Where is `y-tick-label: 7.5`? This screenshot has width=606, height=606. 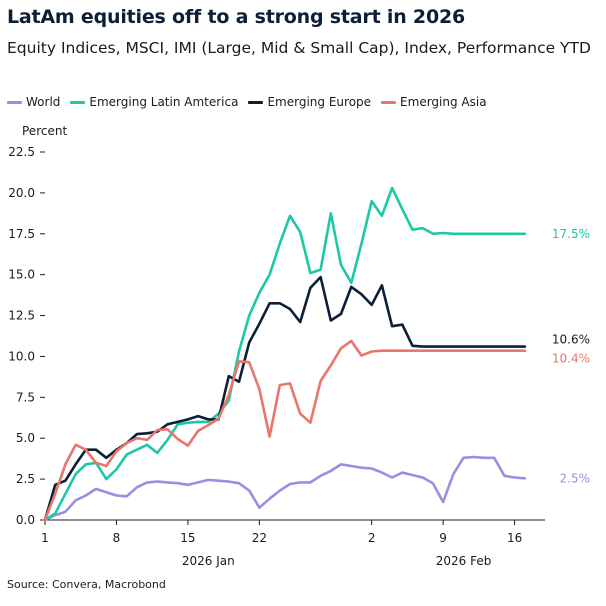
y-tick-label: 7.5 is located at coordinates (25, 397).